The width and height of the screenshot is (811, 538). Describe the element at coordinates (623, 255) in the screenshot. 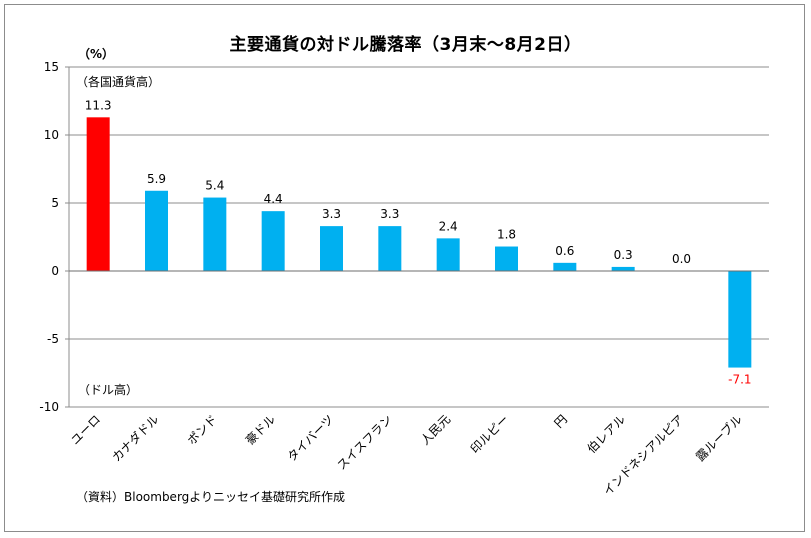

I see `data-label: 0.3` at that location.